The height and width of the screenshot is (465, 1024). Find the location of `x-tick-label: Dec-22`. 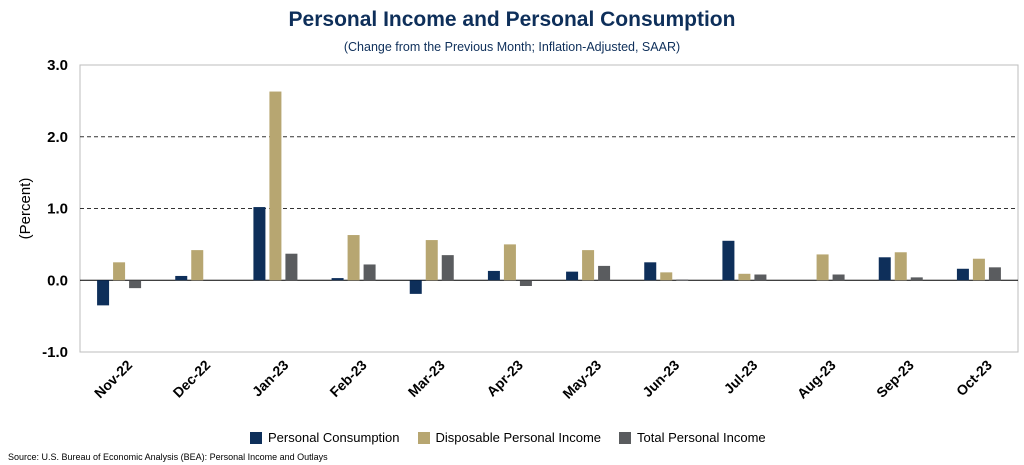

x-tick-label: Dec-22 is located at coordinates (192, 379).